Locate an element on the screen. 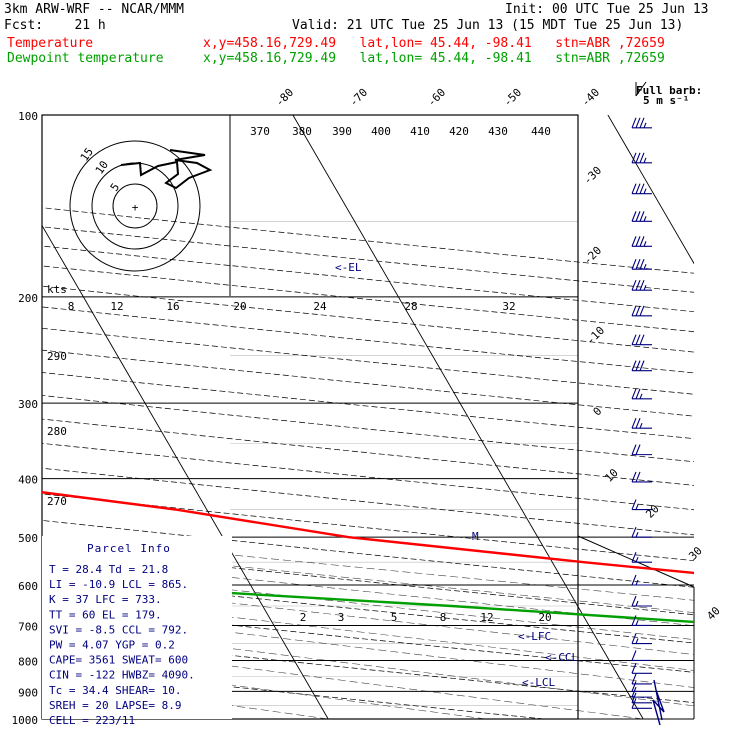 The image size is (740, 740). forecast-hour: Fcst: 21 h is located at coordinates (55, 25).